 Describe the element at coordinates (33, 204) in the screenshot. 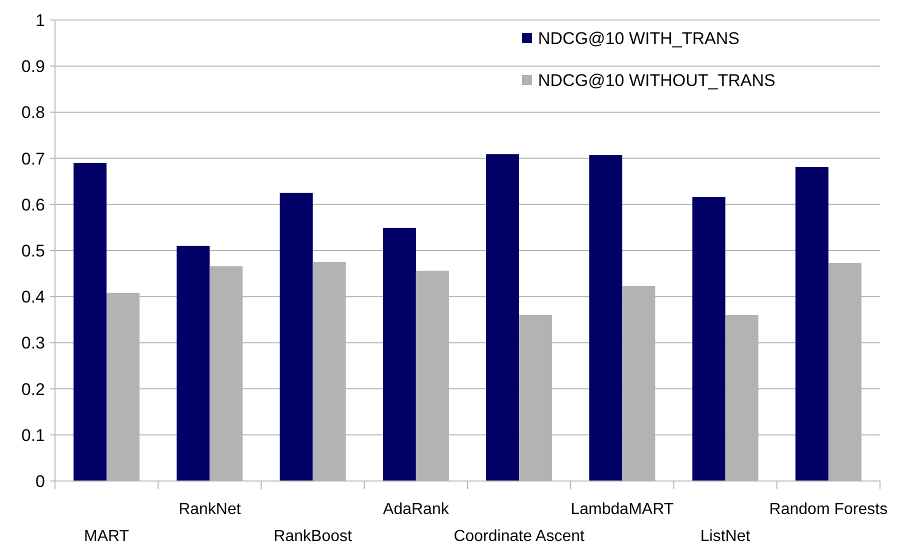

I see `y-tick-label: 0.6` at that location.